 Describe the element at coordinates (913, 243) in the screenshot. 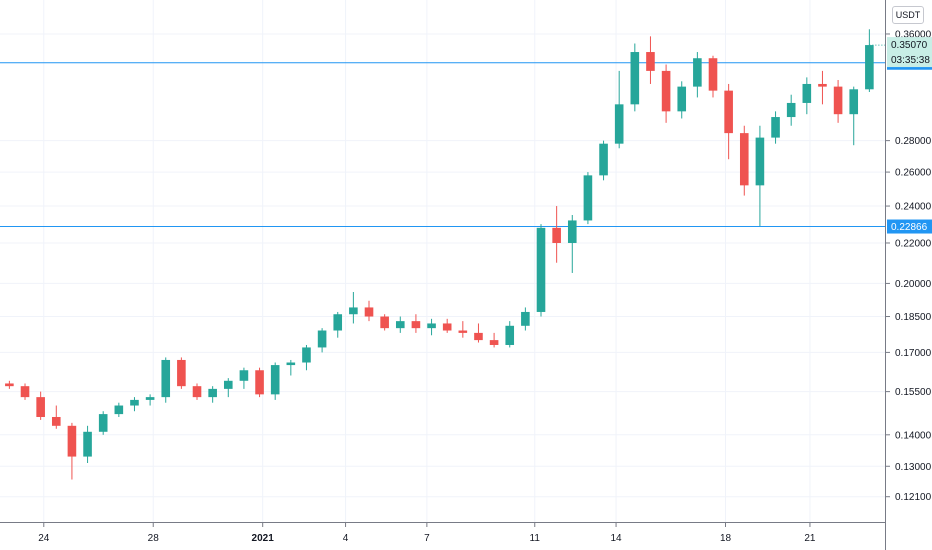

I see `price-tick-label: 0.22000` at that location.